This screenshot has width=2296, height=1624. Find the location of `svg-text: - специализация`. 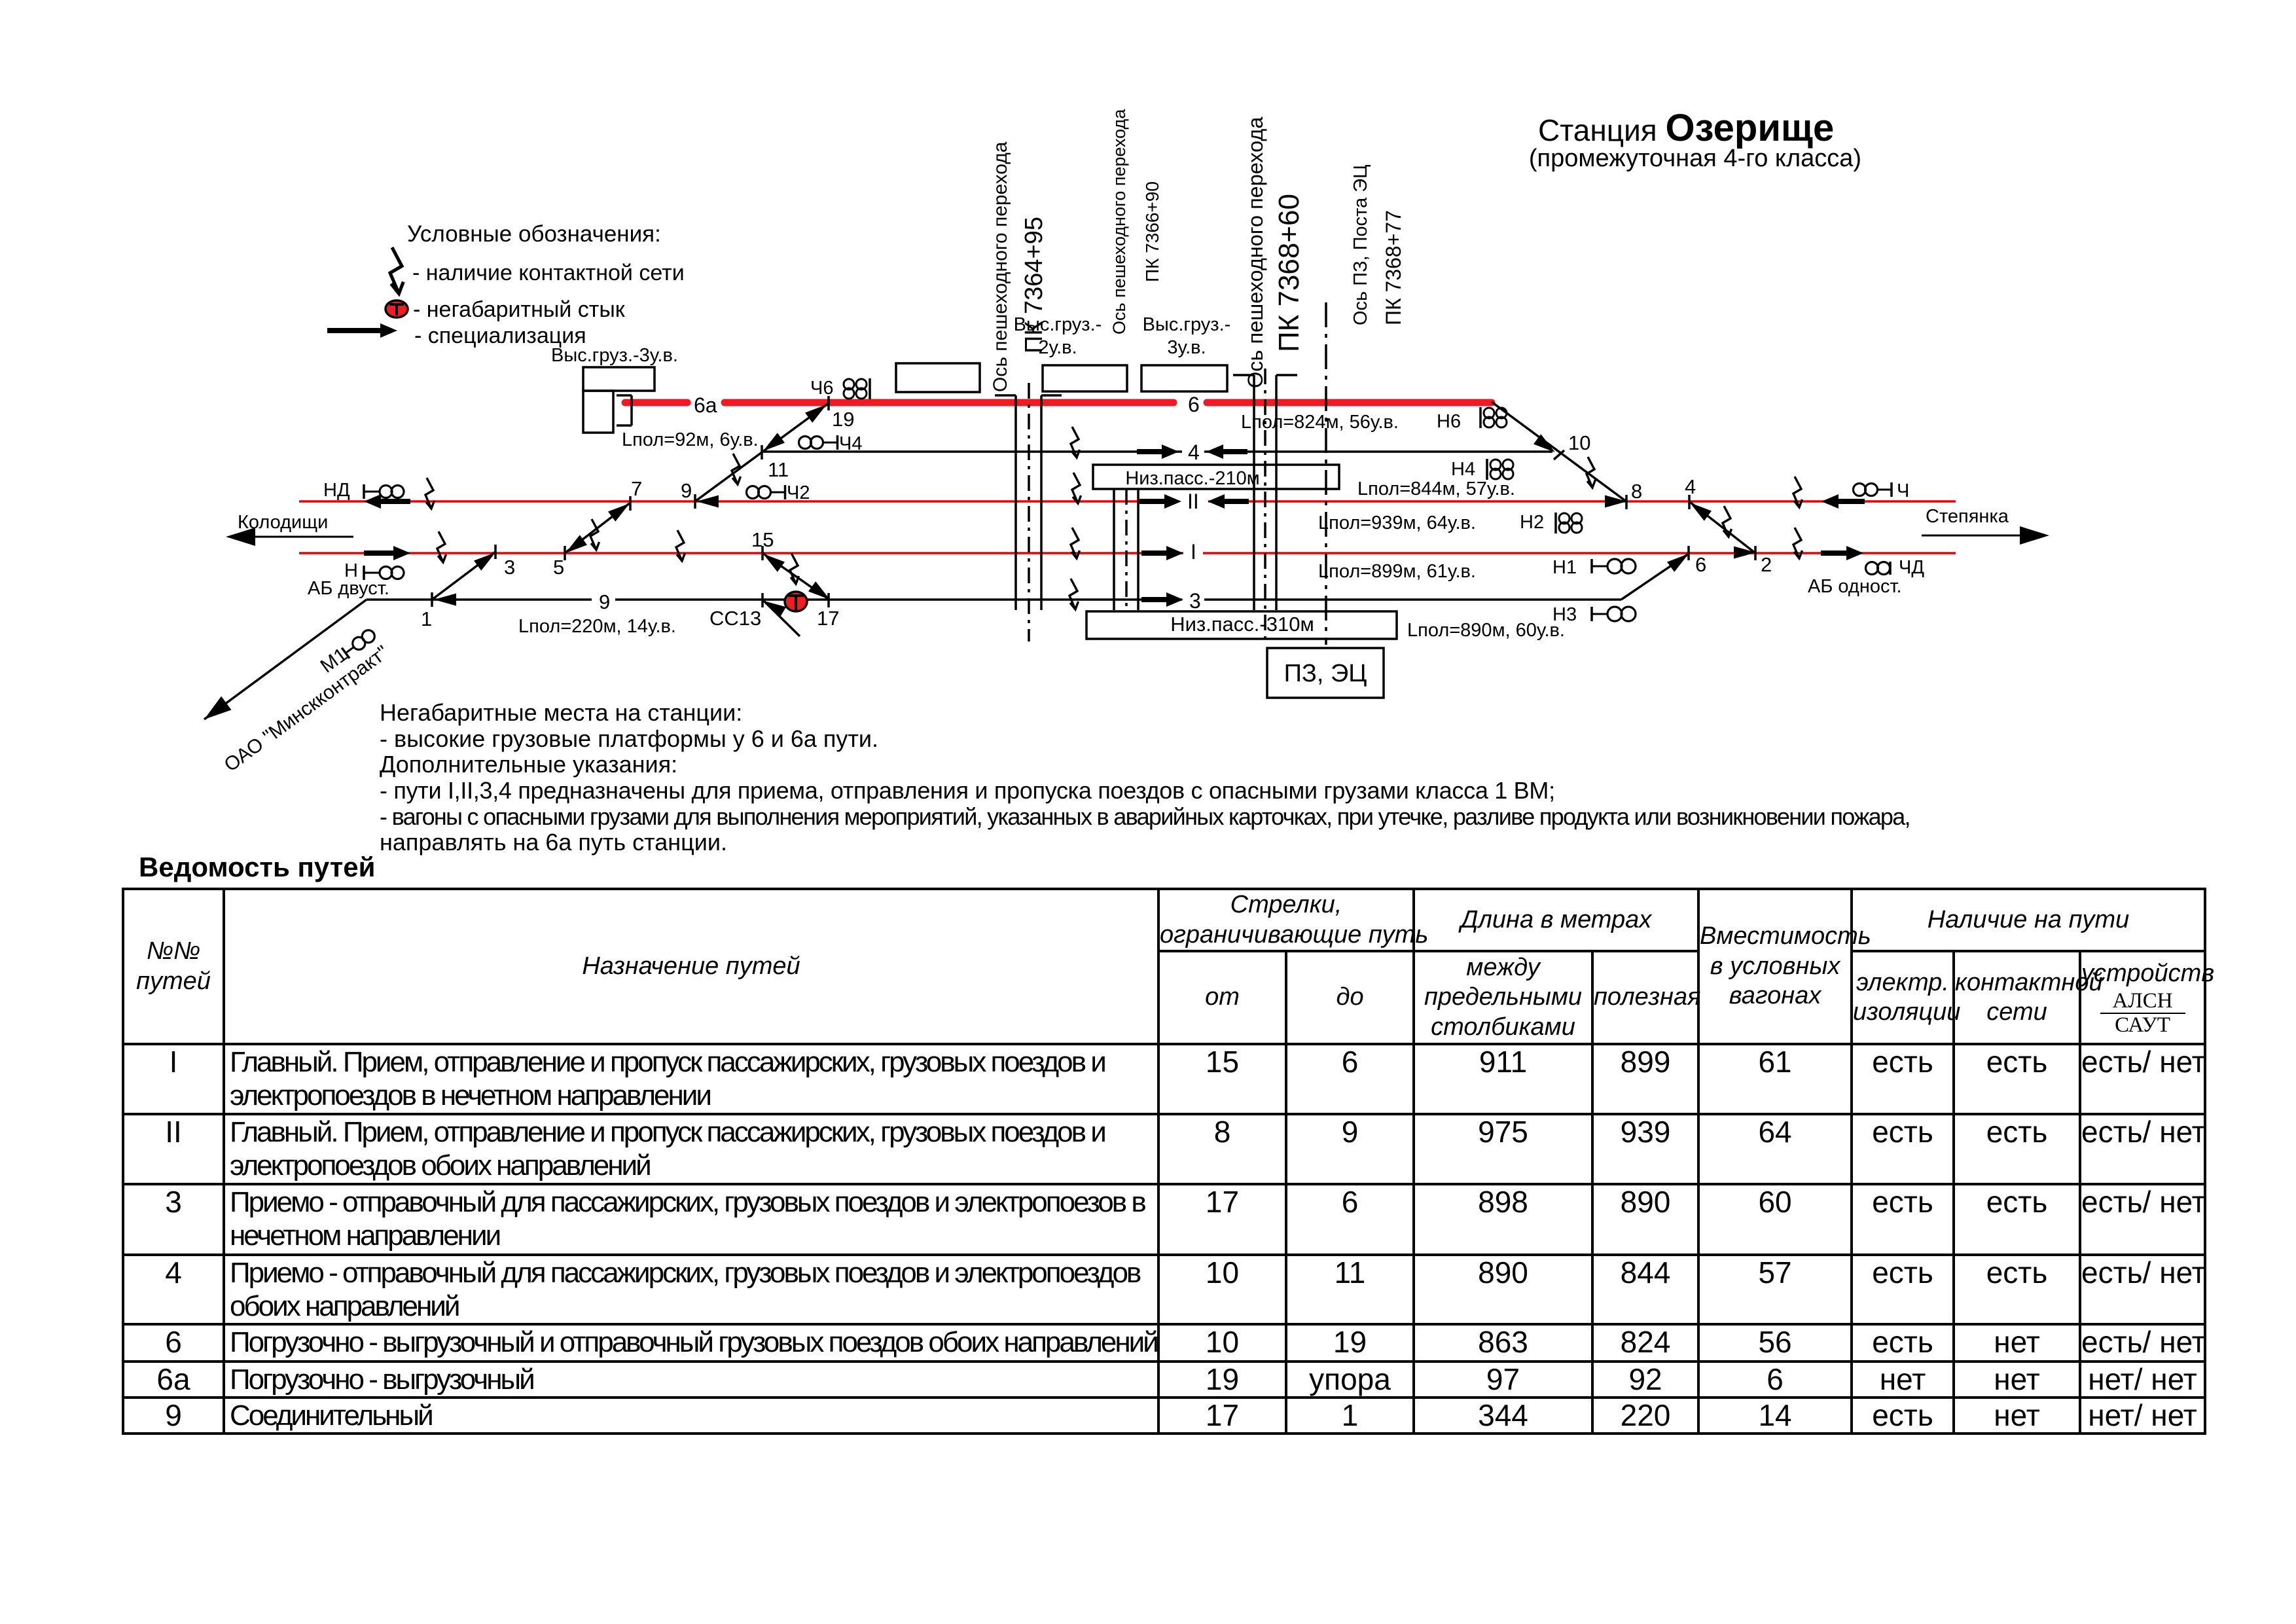

svg-text: - специализация is located at coordinates (500, 335).